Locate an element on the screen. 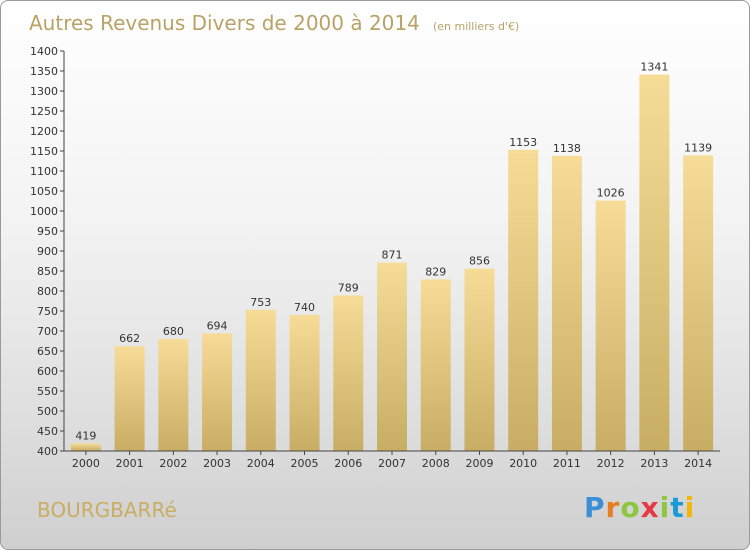  bar-value-label: 662 is located at coordinates (129, 338).